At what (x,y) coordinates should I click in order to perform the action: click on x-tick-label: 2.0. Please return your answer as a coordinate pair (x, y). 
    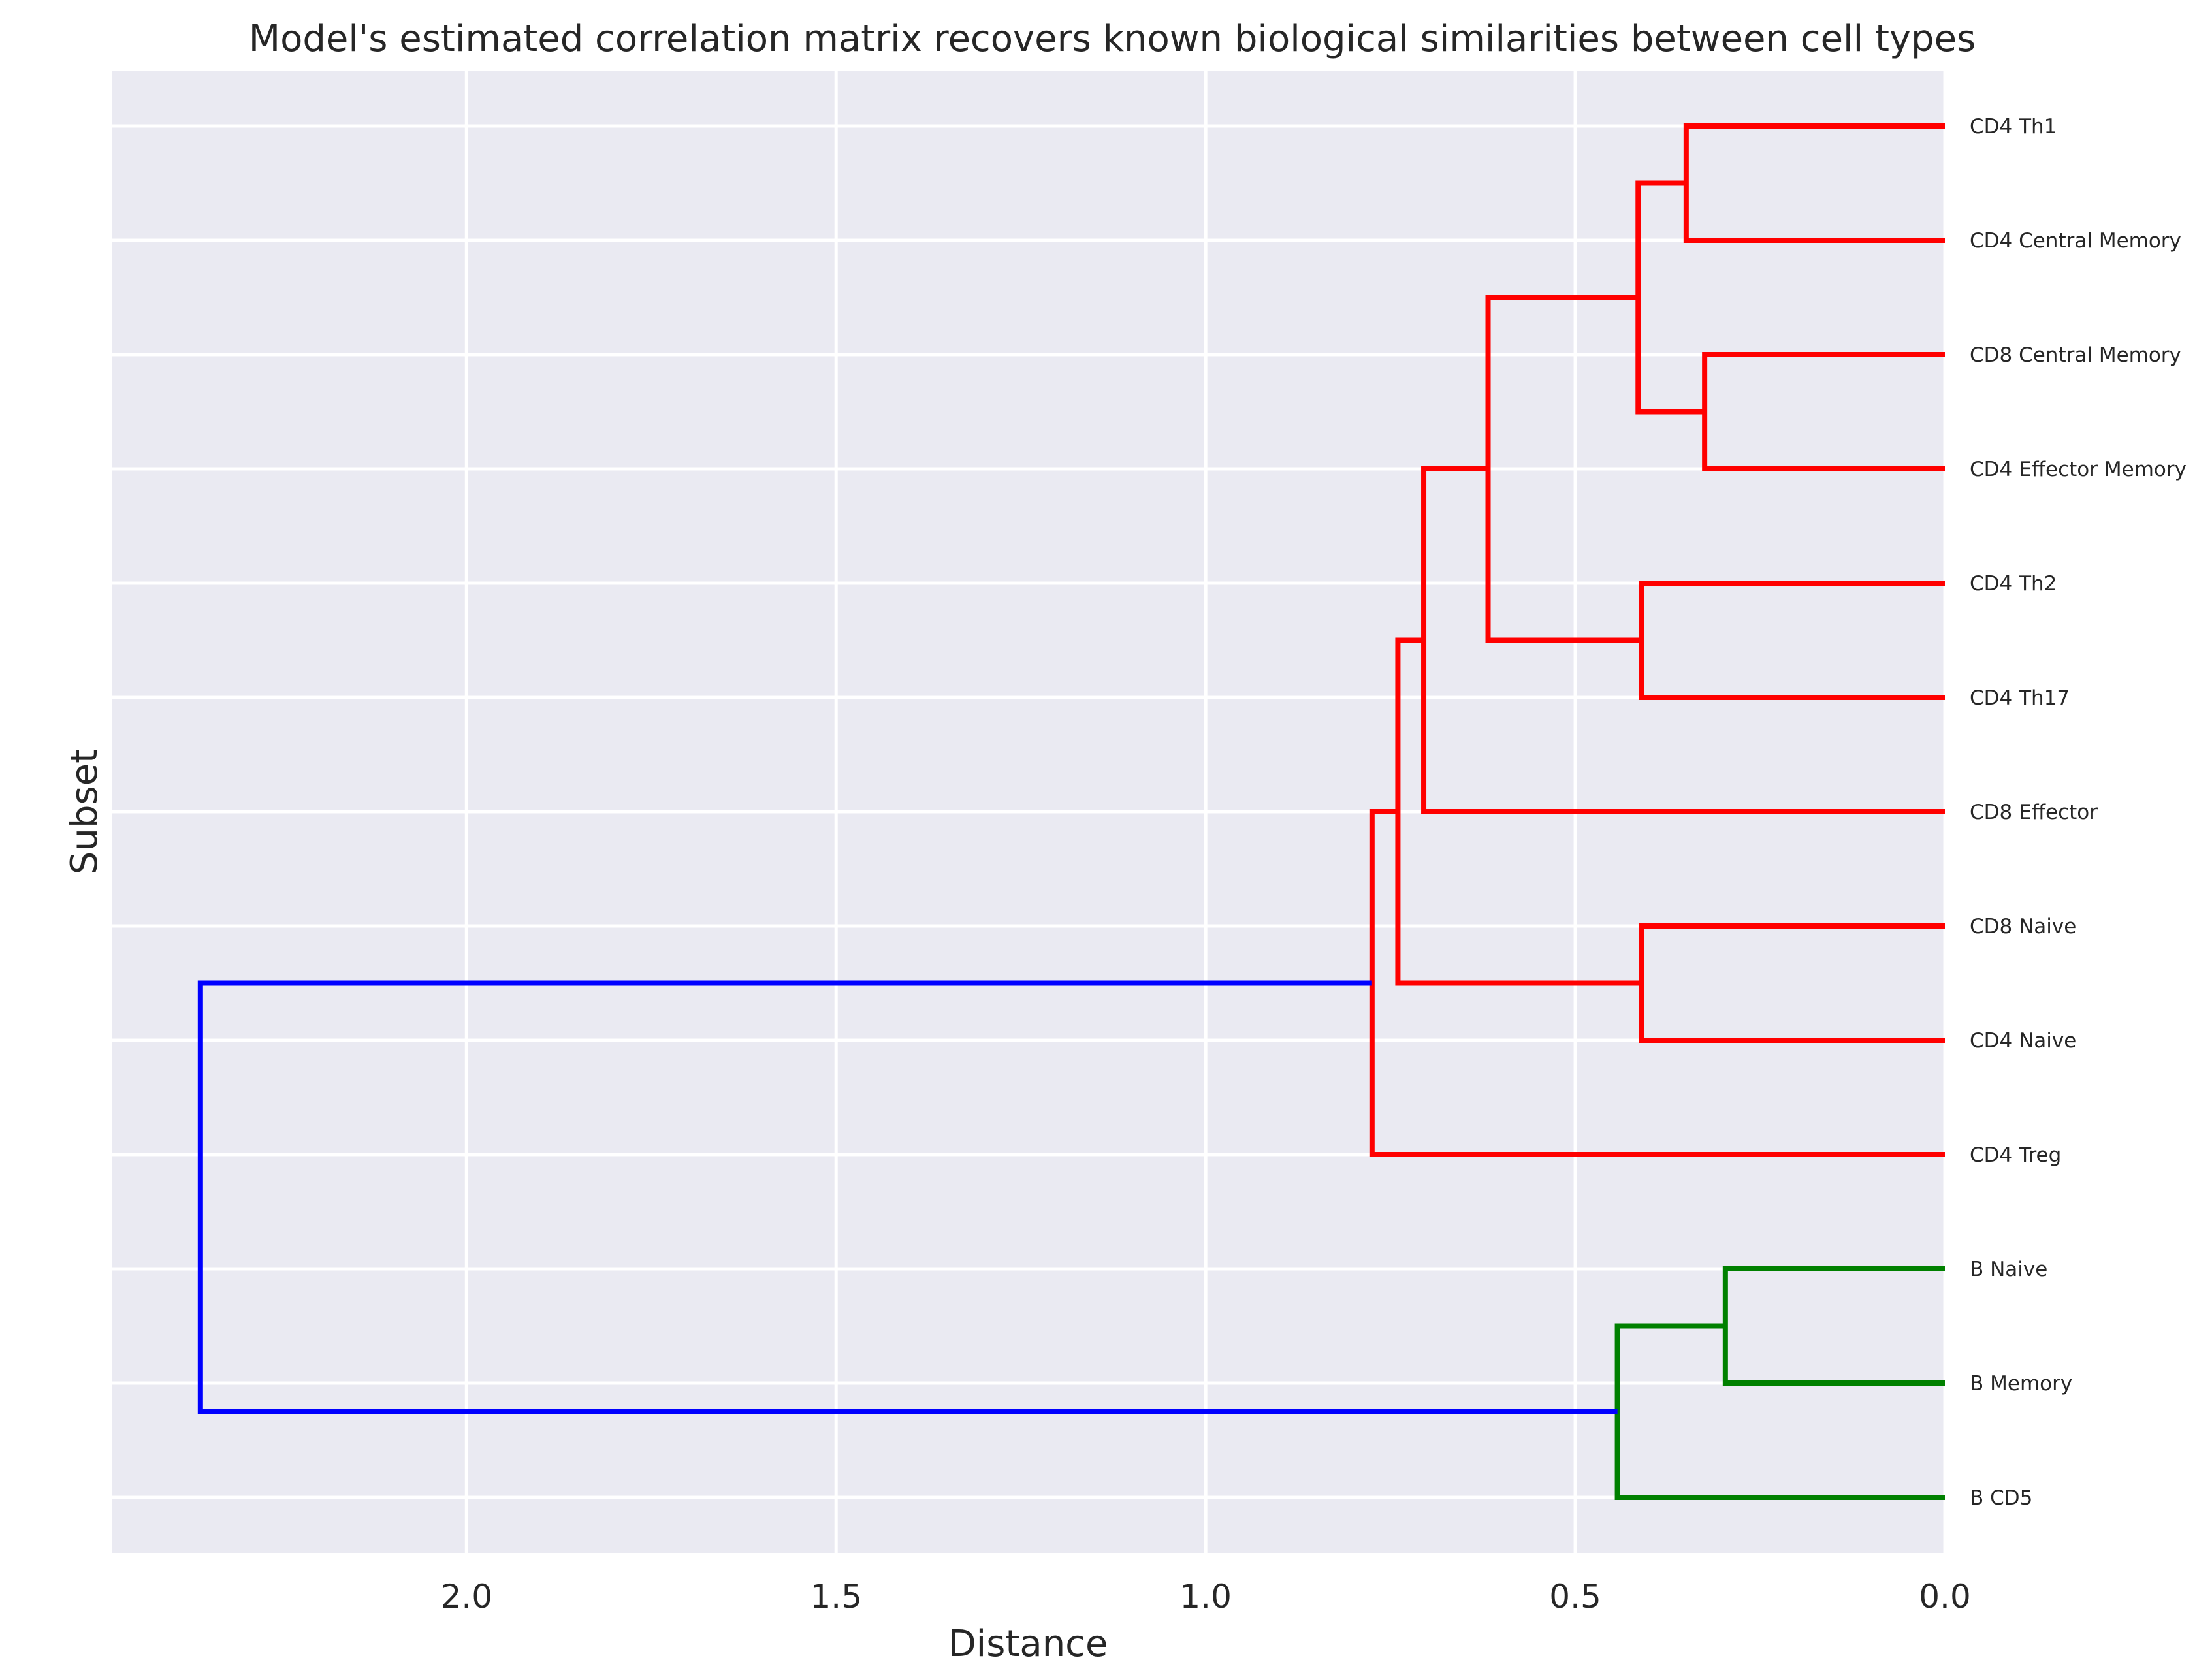
    Looking at the image, I should click on (467, 1597).